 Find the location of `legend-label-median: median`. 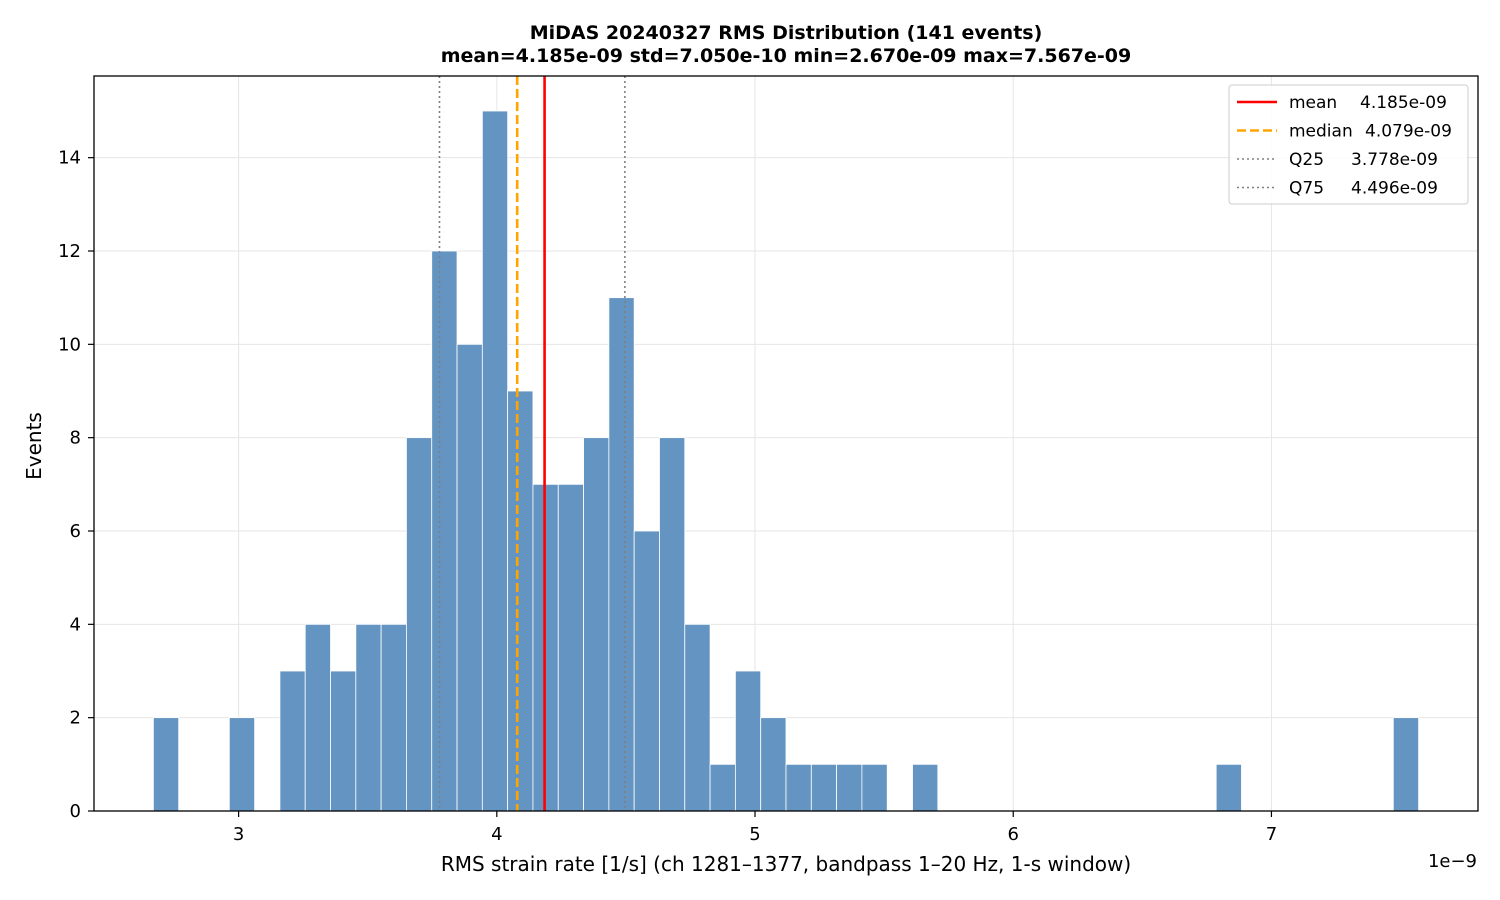

legend-label-median: median is located at coordinates (1321, 132).